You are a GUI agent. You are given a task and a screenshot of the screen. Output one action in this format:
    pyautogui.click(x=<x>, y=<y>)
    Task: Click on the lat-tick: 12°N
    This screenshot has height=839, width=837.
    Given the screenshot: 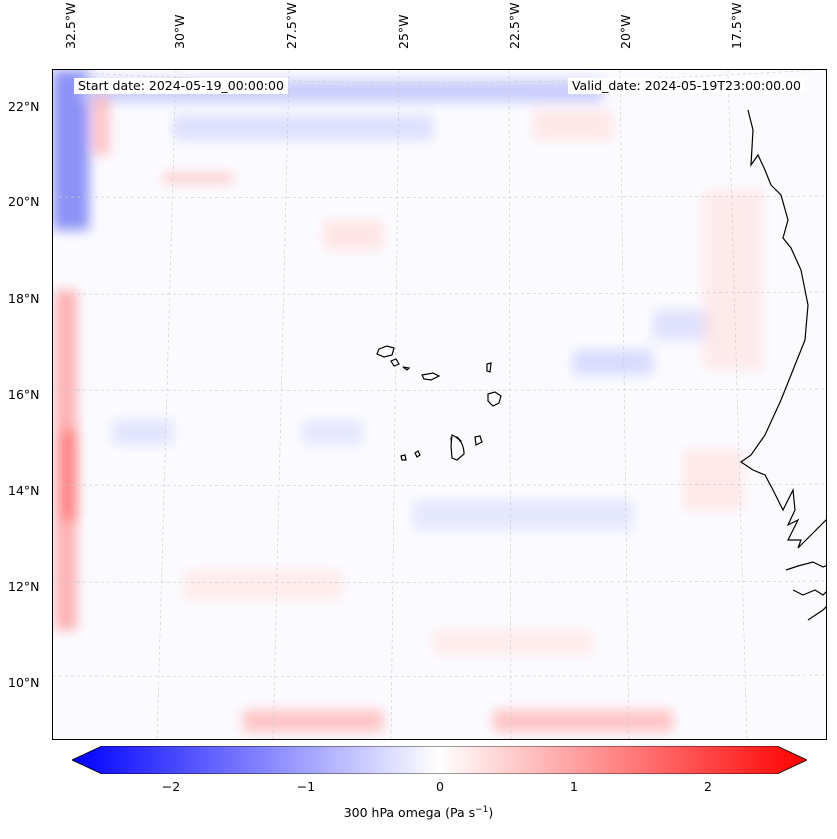 What is the action you would take?
    pyautogui.click(x=24, y=586)
    